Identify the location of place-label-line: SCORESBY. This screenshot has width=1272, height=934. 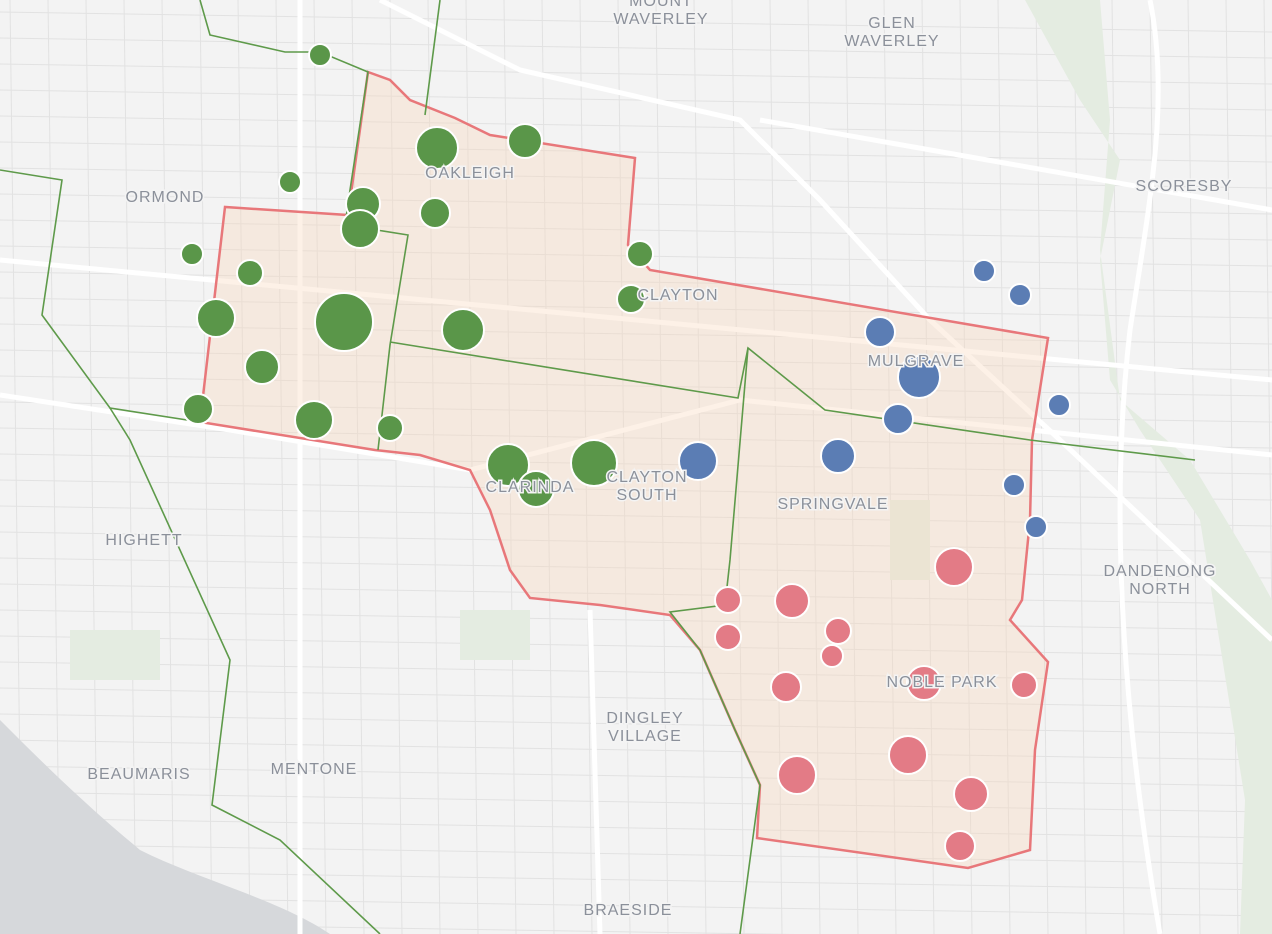
(1184, 186).